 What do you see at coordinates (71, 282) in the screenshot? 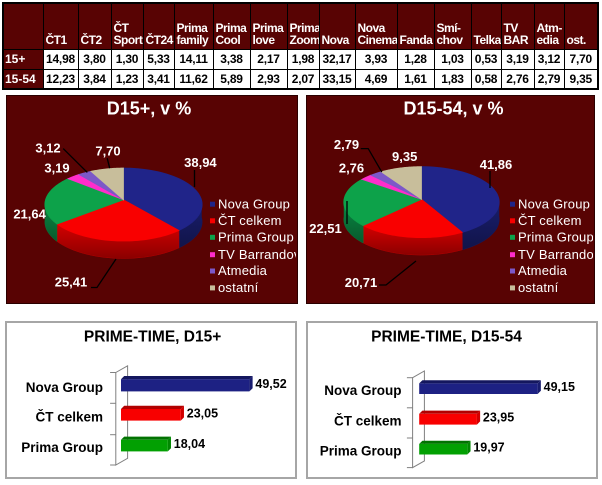
I see `svg-text: 25,41` at bounding box center [71, 282].